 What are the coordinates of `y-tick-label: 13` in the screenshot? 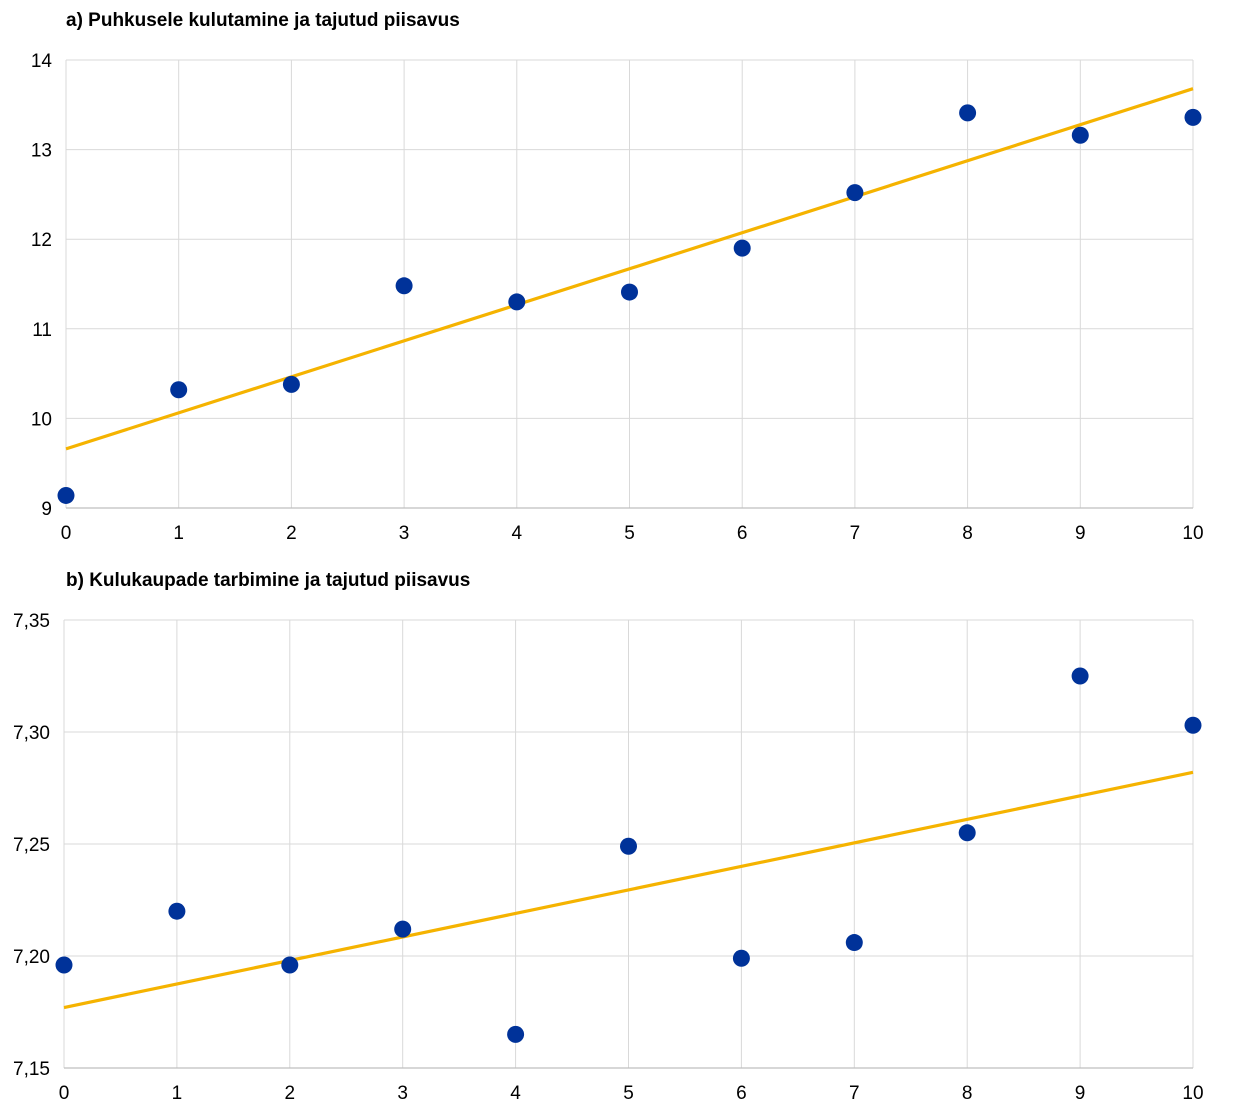 It's located at (41, 151).